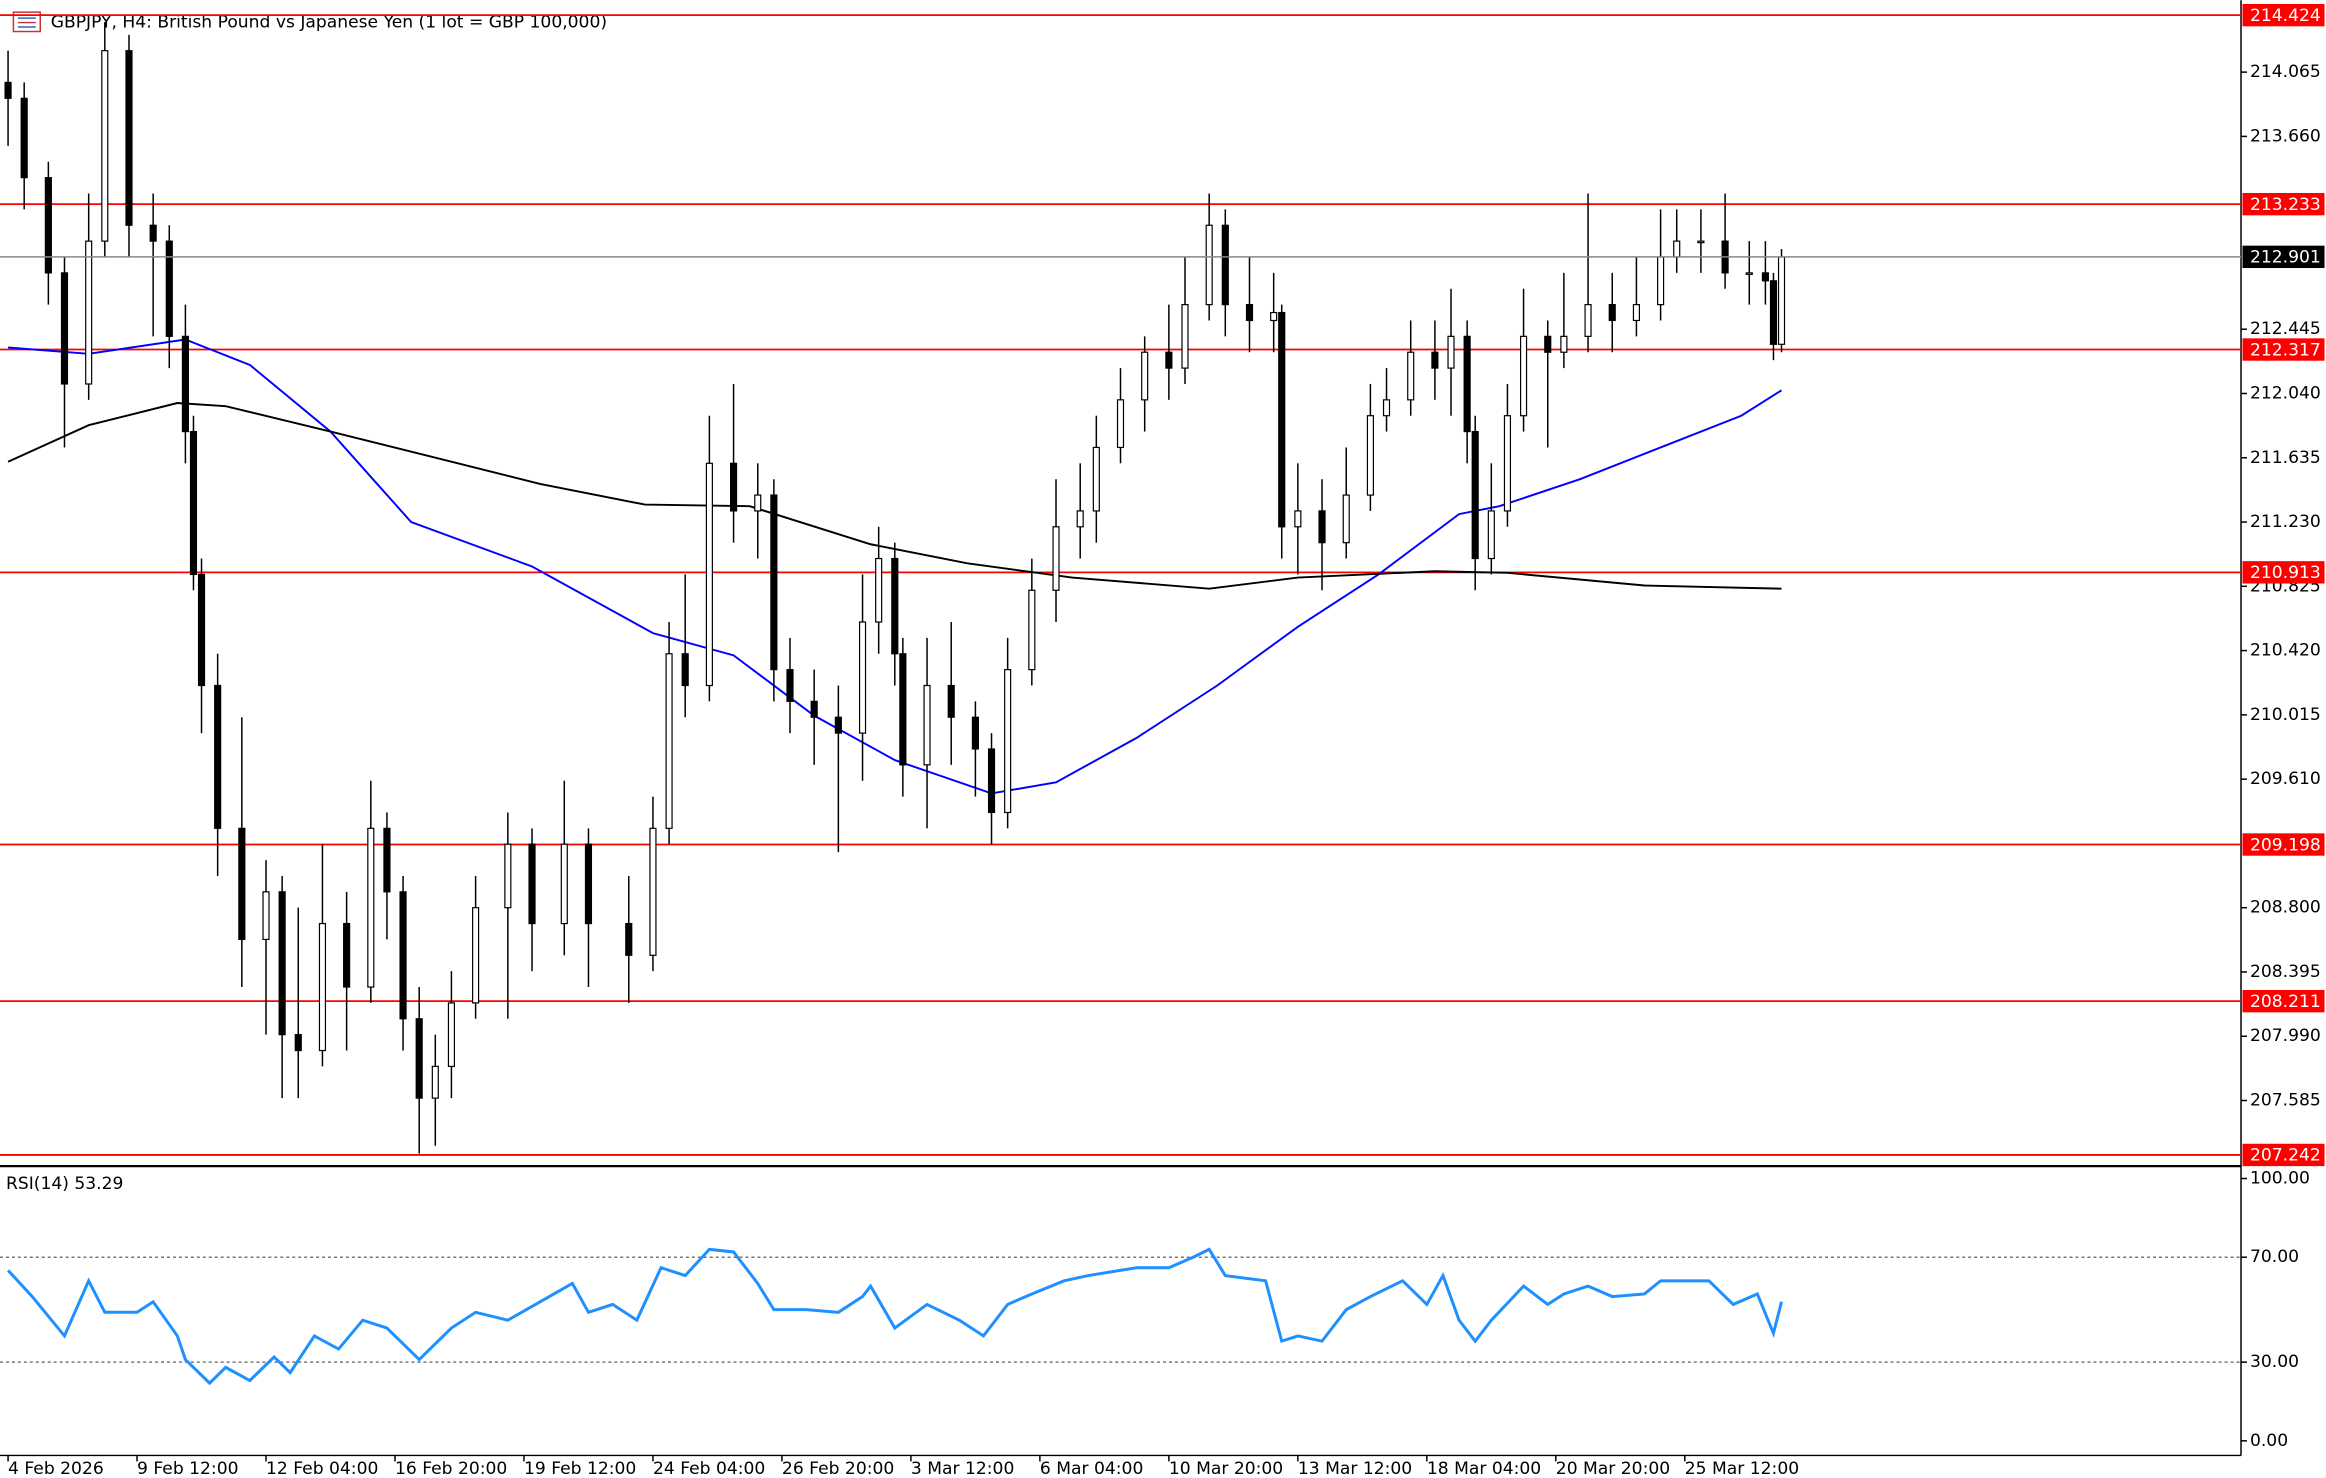 This screenshot has height=1478, width=2326. Describe the element at coordinates (322, 1468) in the screenshot. I see `x-tick-label: 12 Feb 04:00` at that location.